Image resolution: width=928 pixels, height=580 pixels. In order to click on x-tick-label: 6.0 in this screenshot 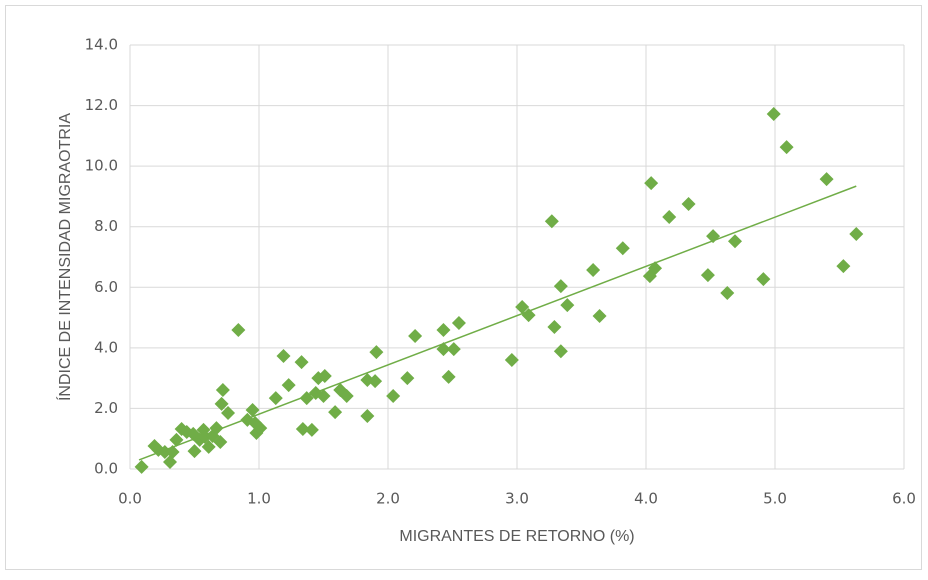, I will do `click(904, 499)`.